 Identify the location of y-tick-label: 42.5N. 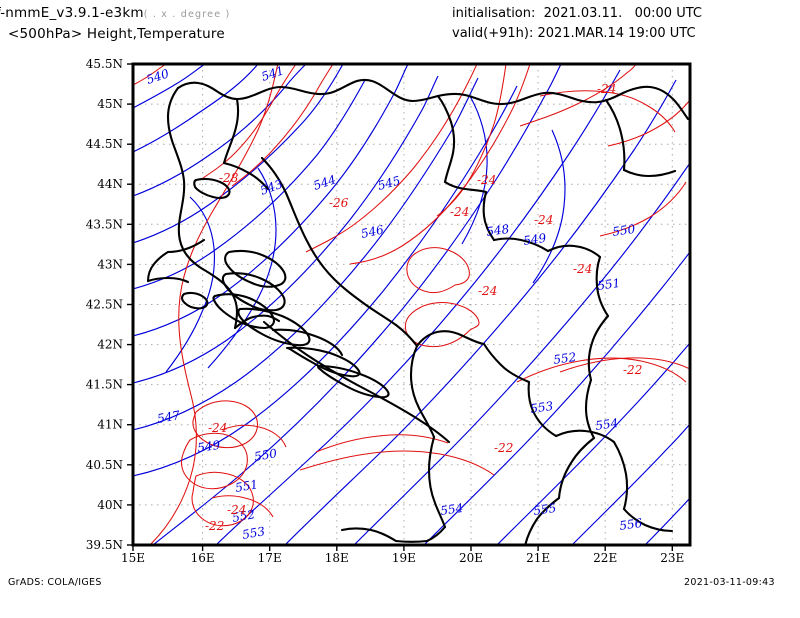
(104, 305).